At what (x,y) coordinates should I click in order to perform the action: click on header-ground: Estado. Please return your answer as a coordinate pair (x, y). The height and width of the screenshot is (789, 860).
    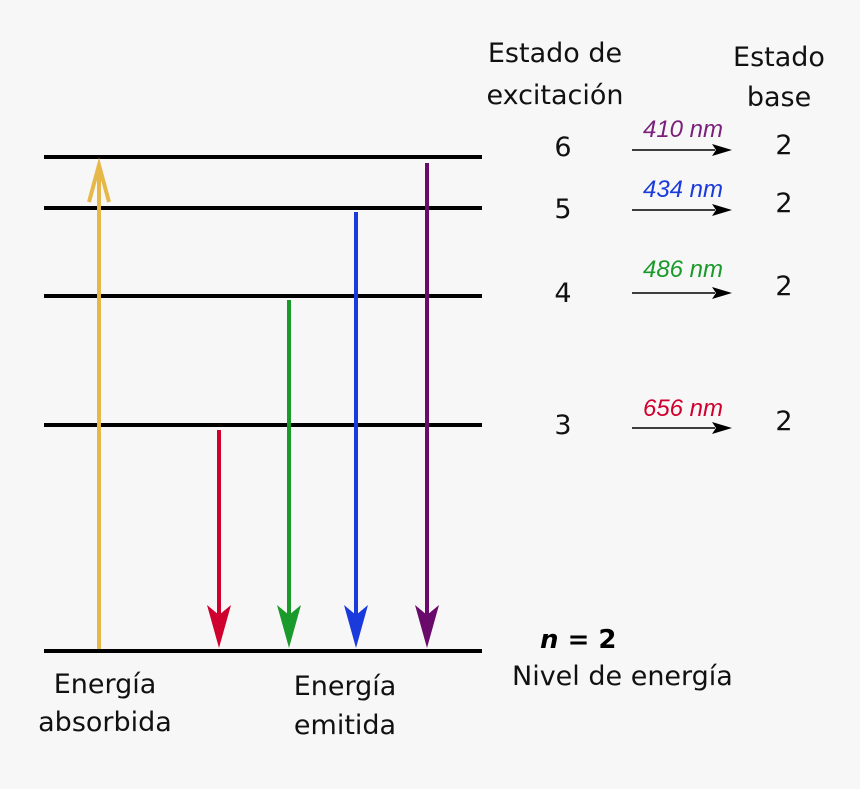
    Looking at the image, I should click on (779, 57).